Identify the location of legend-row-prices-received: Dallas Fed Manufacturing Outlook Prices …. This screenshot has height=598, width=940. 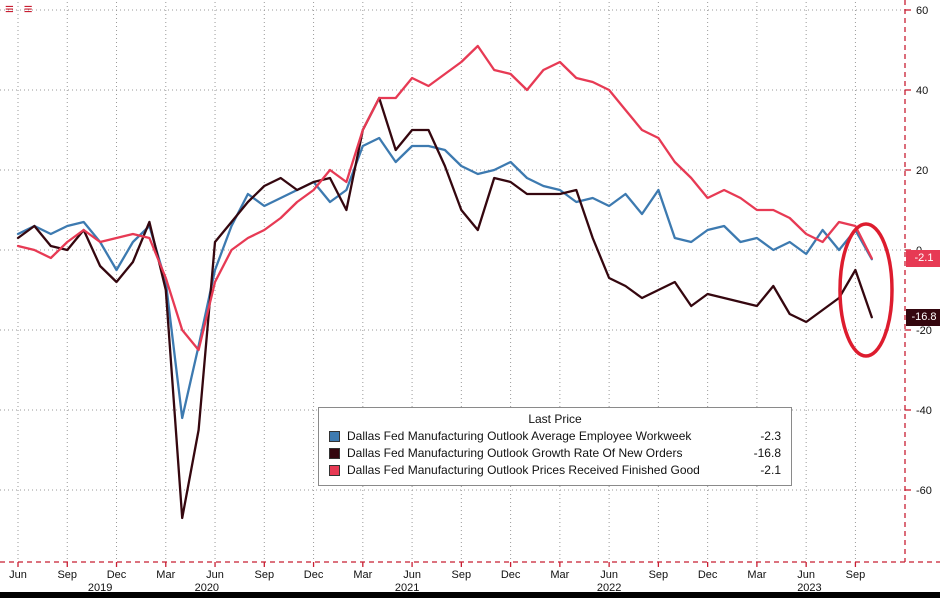
(555, 470).